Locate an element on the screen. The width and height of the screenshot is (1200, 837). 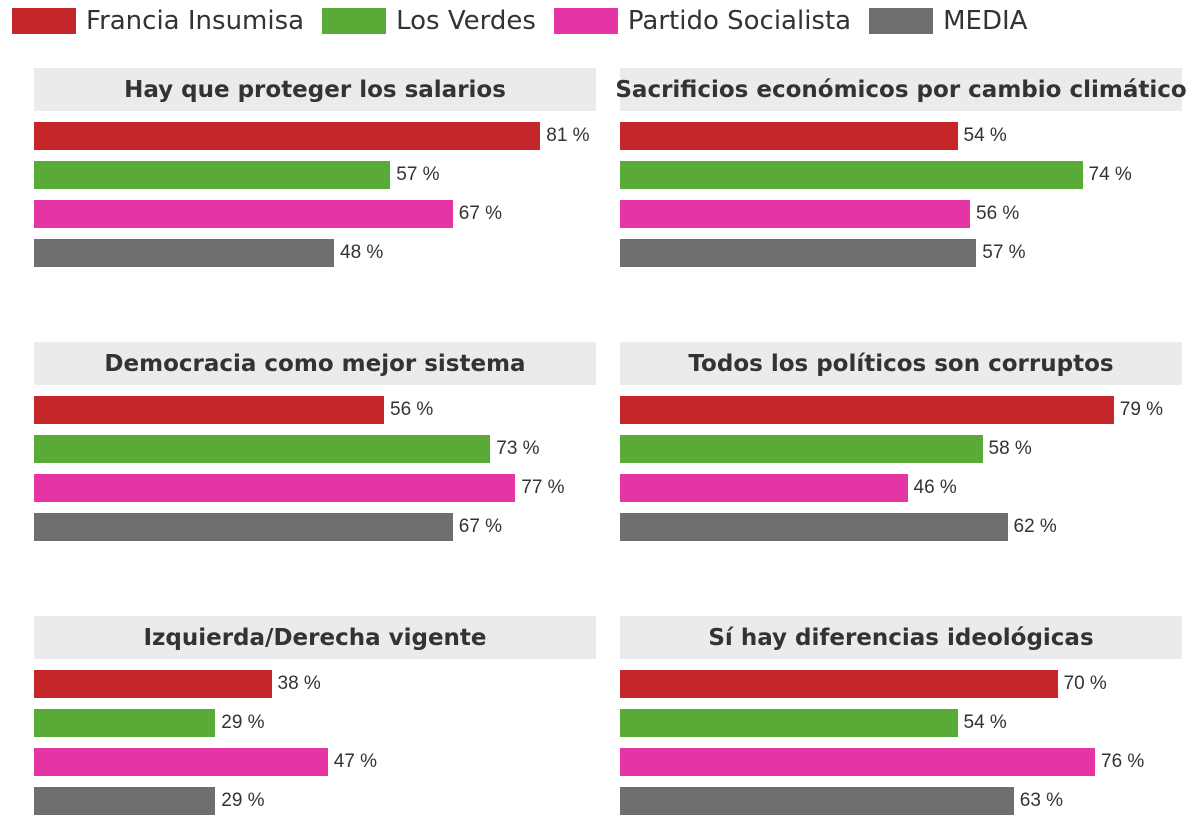
legend-label: Francia Insumisa is located at coordinates (195, 21).